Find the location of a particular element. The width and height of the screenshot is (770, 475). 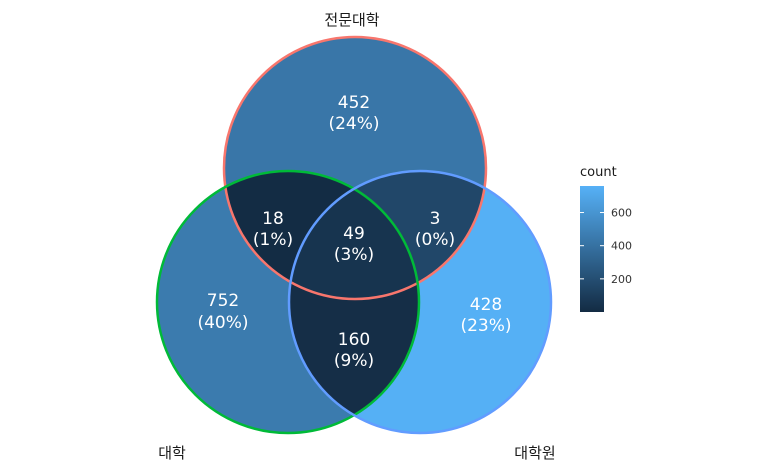

legend-tick-label: 400 is located at coordinates (621, 246).